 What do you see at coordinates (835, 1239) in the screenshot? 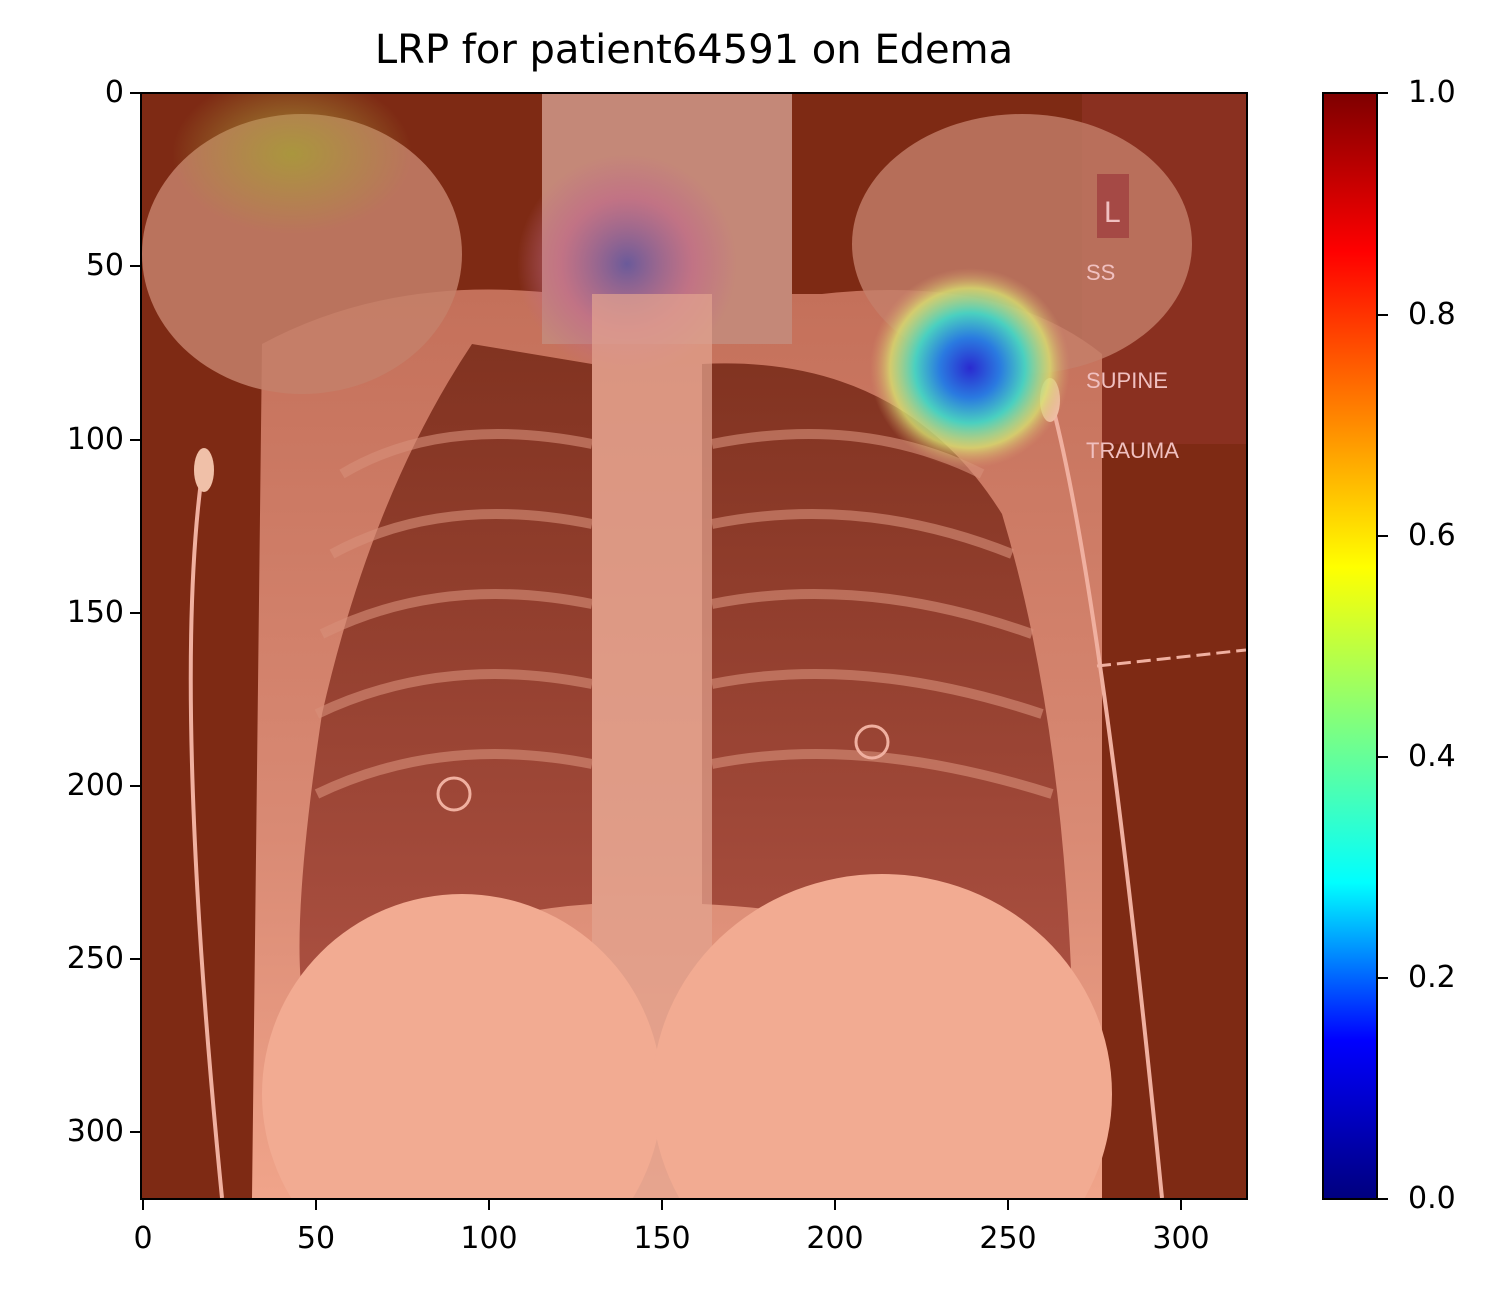
I see `x-tick-label: 200` at bounding box center [835, 1239].